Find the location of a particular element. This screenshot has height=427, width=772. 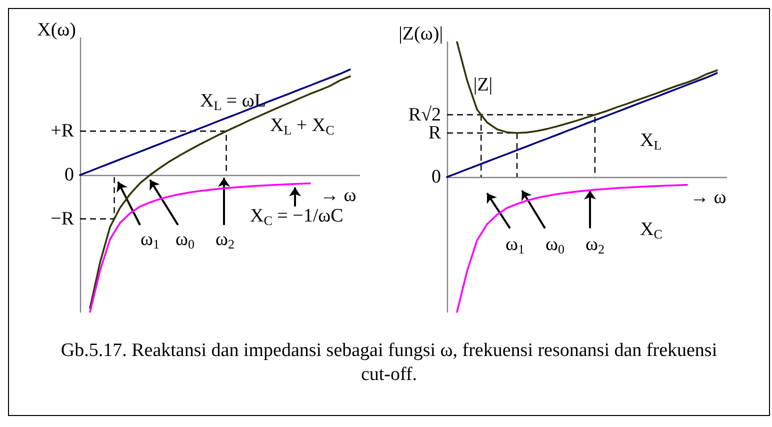

series-label: |Z| is located at coordinates (483, 85).